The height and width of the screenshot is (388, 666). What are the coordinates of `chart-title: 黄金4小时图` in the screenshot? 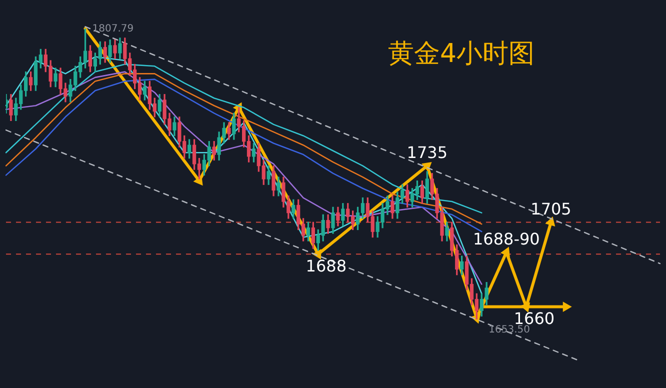 It's located at (461, 54).